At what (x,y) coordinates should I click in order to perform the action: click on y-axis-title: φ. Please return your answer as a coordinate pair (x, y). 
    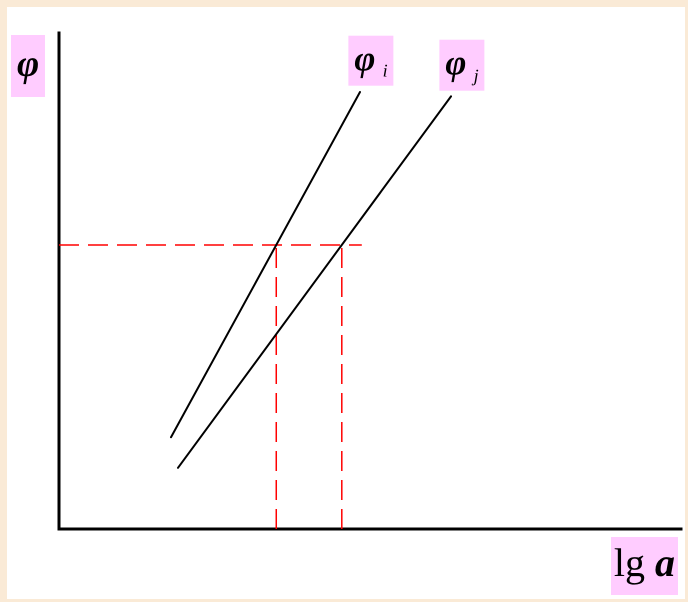
    Looking at the image, I should click on (28, 66).